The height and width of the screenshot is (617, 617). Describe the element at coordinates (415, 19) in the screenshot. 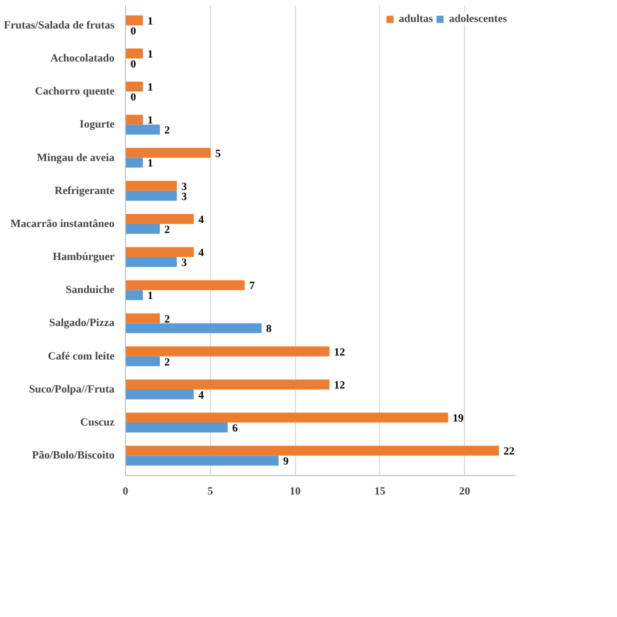

I see `legend-label: adultas` at that location.